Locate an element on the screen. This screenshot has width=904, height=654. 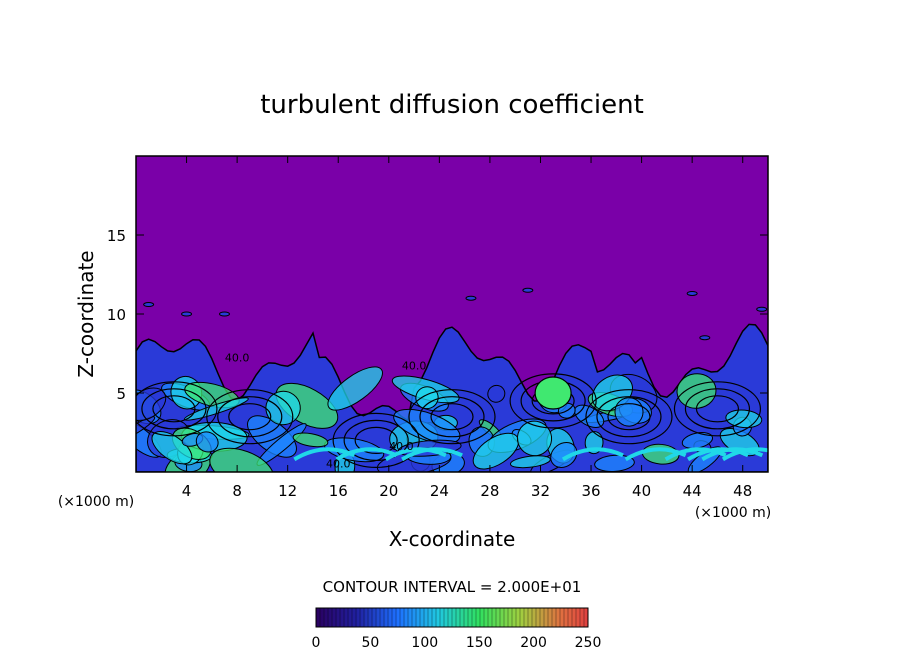
colorbar-tick-label: 150 is located at coordinates (479, 643).